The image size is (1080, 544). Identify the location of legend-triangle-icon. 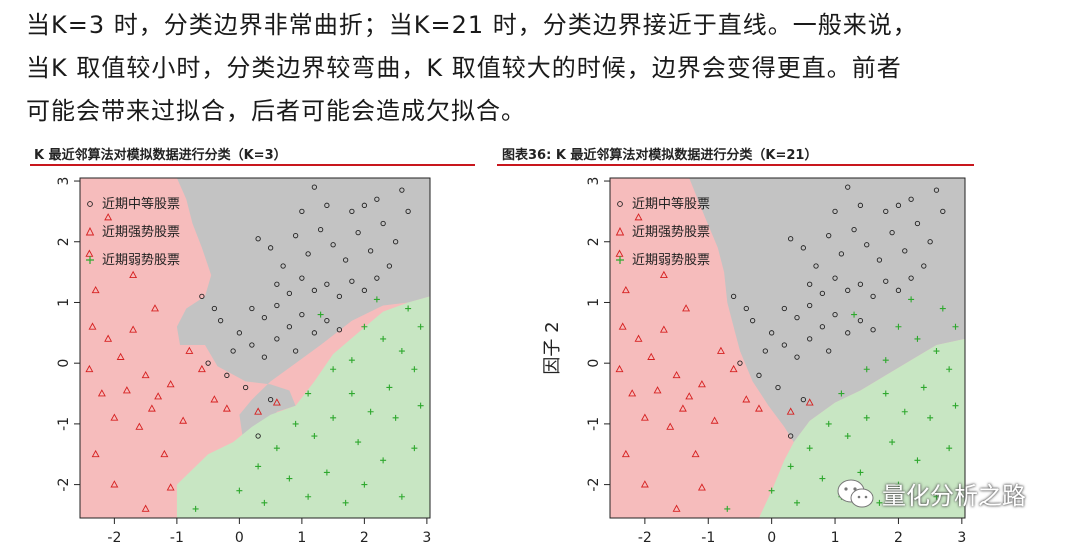
(620, 231).